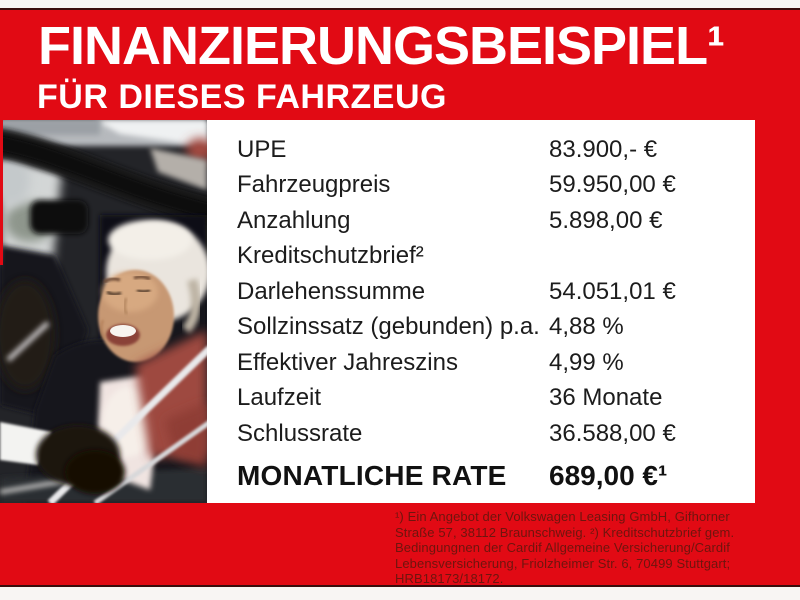 This screenshot has height=600, width=800. I want to click on table-row: Kreditschutzbrief², so click(489, 257).